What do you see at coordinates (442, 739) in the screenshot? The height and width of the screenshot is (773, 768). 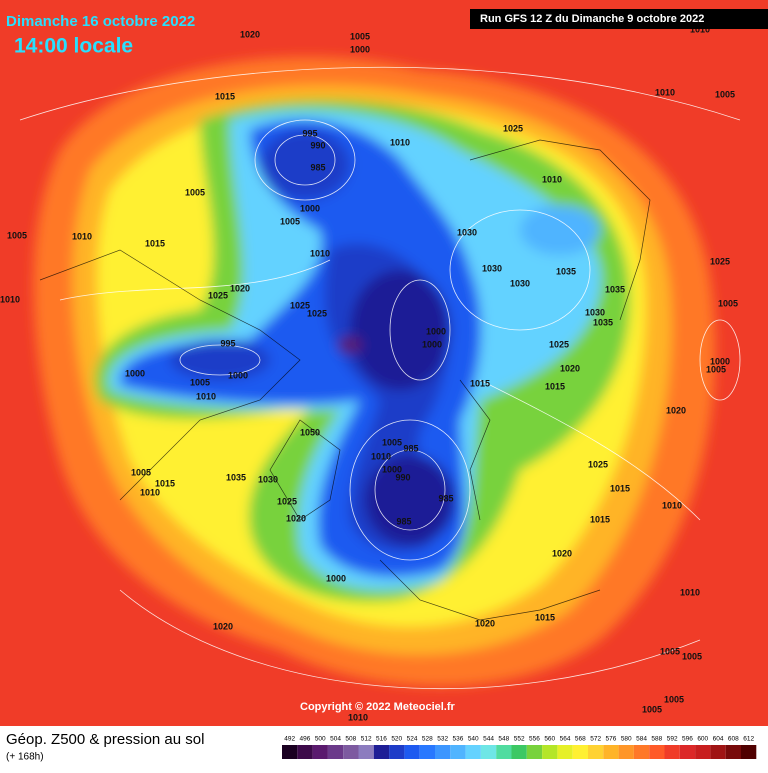 I see `colorbar-tick-label: 532` at bounding box center [442, 739].